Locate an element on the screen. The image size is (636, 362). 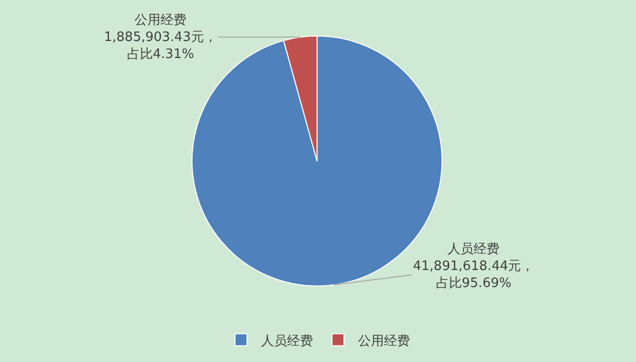
legend-label: 公用经费 is located at coordinates (384, 341).